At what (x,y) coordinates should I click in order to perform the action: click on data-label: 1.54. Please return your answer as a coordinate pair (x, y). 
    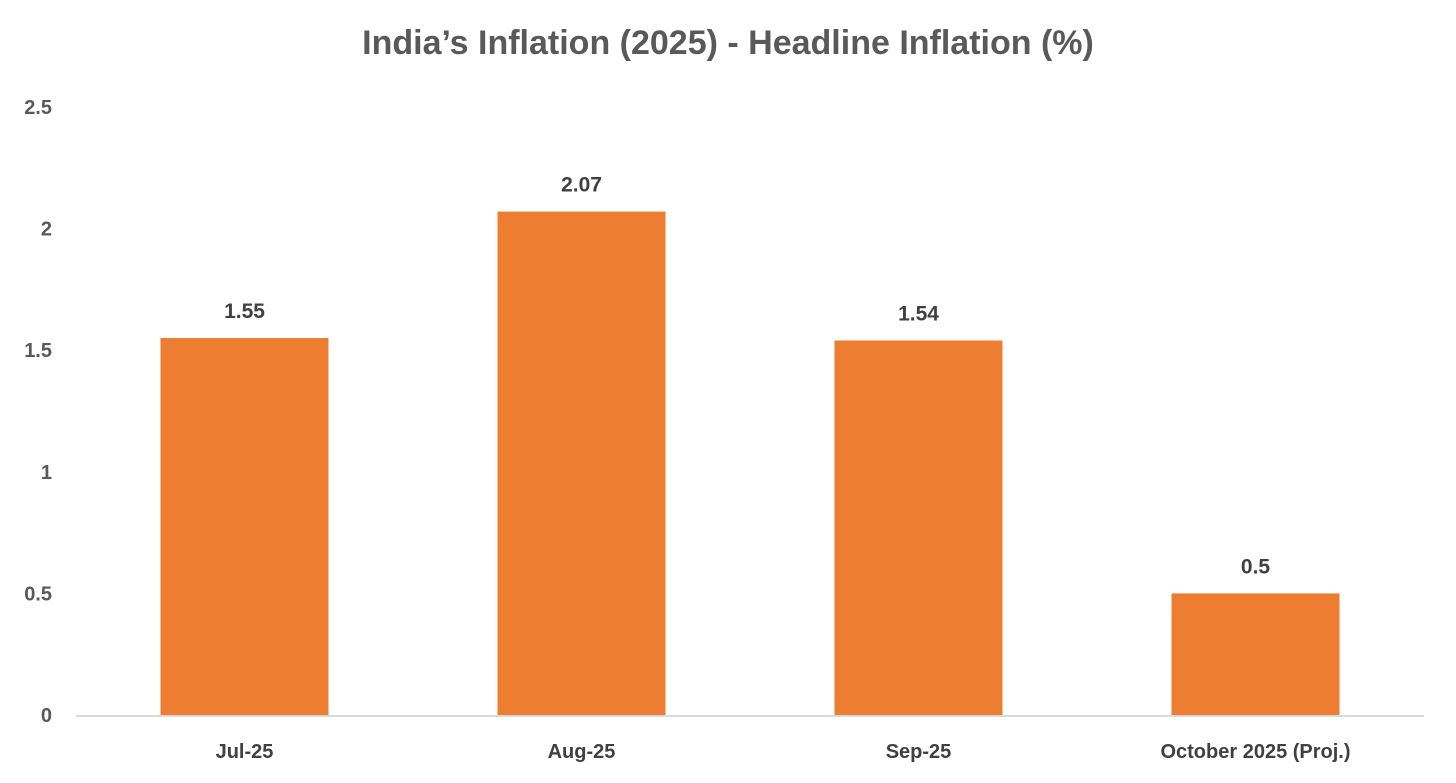
    Looking at the image, I should click on (918, 313).